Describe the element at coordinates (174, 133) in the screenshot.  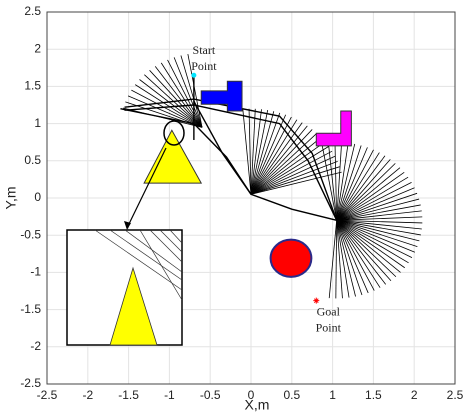
I see `zoom-marker` at that location.